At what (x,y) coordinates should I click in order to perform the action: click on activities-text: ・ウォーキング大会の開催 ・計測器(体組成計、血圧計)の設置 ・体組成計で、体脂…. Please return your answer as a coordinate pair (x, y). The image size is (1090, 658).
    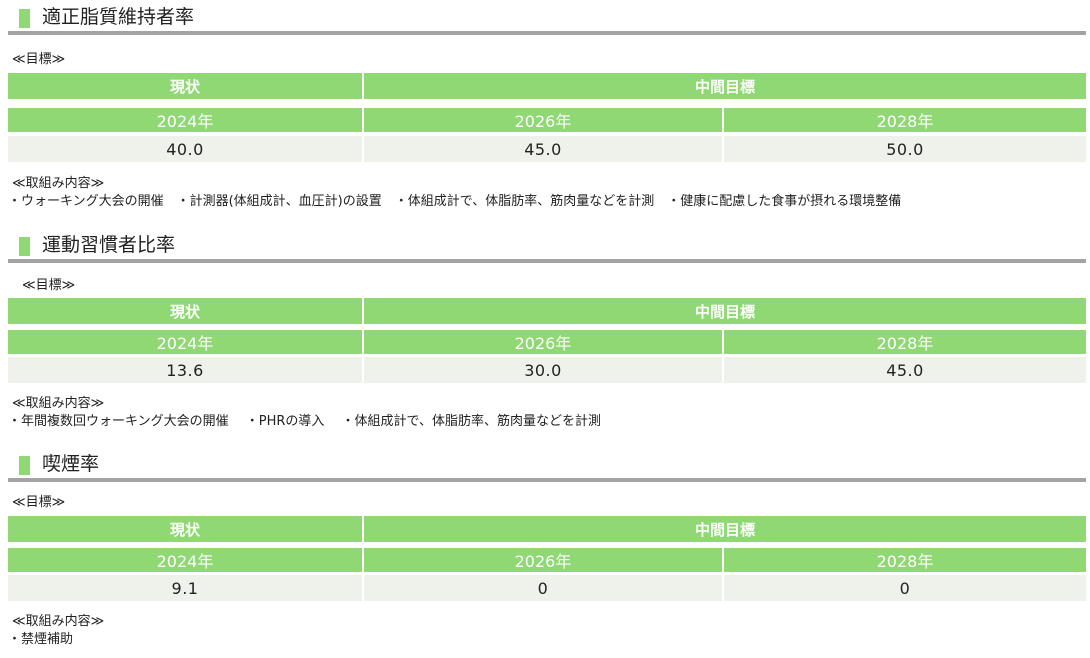
    Looking at the image, I should click on (455, 201).